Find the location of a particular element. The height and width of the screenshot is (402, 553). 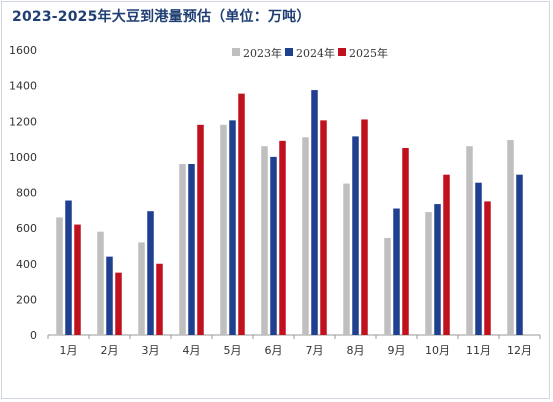

x-tick-label: 1月 is located at coordinates (69, 350).